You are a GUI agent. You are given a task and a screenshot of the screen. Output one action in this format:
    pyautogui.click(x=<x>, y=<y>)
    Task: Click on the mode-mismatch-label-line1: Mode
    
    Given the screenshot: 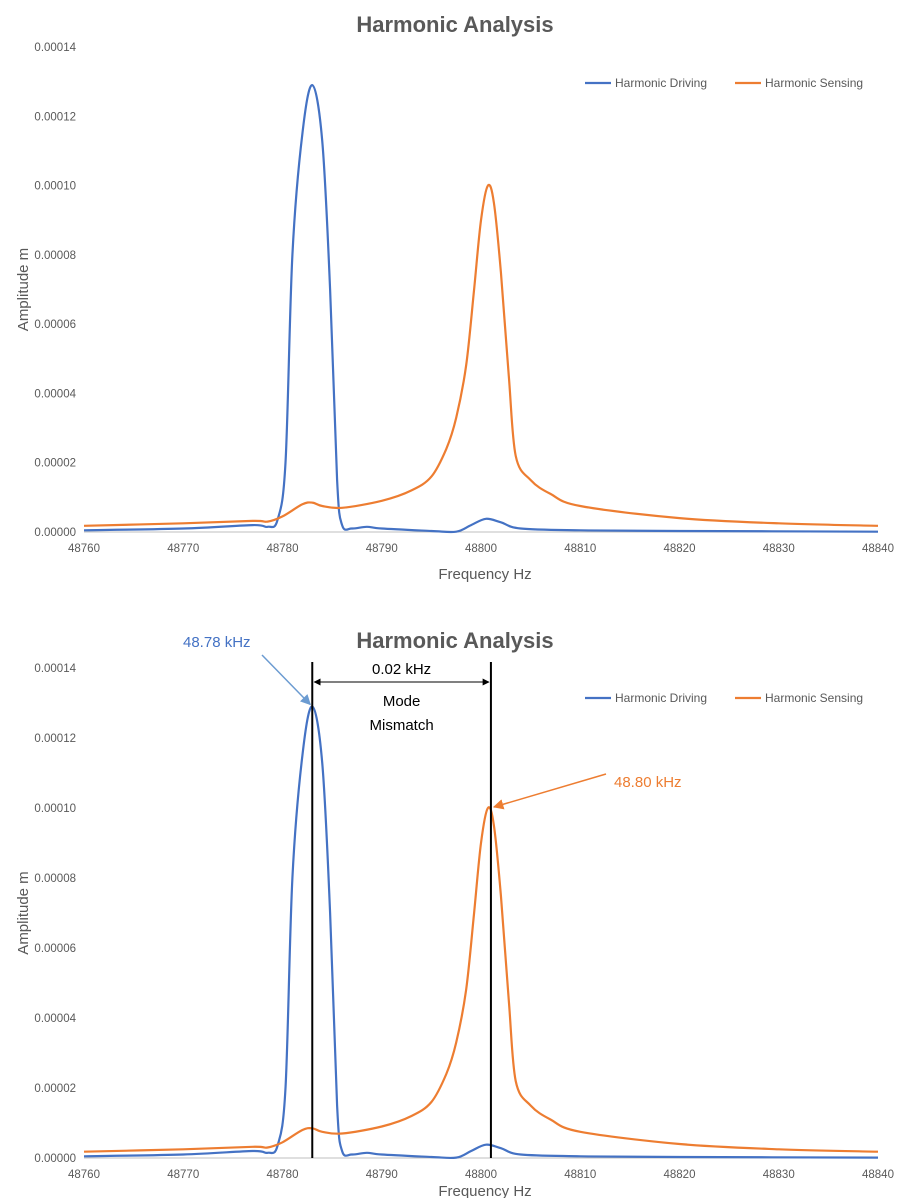 What is the action you would take?
    pyautogui.click(x=402, y=701)
    